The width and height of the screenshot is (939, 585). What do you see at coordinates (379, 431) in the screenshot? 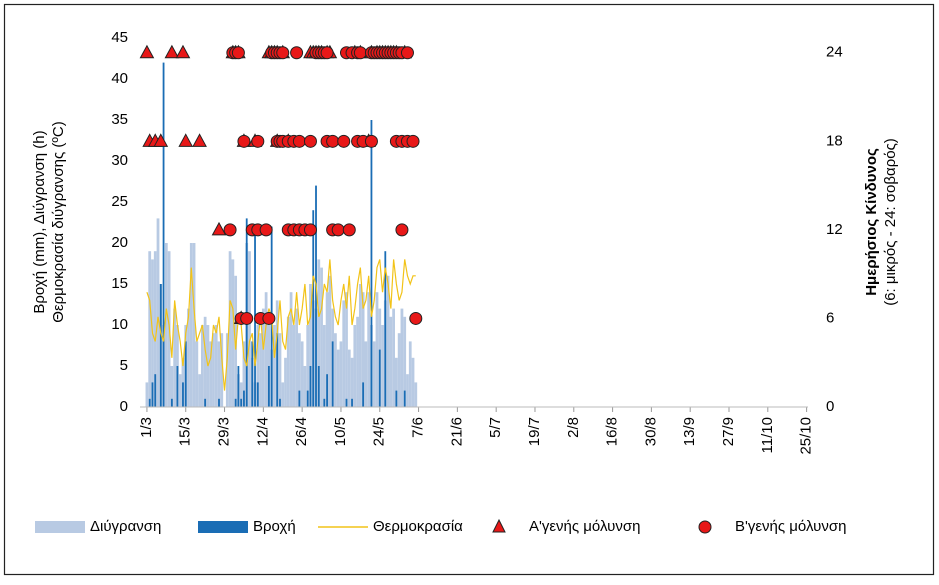
I see `x-tick-label: 24/5` at bounding box center [379, 431].